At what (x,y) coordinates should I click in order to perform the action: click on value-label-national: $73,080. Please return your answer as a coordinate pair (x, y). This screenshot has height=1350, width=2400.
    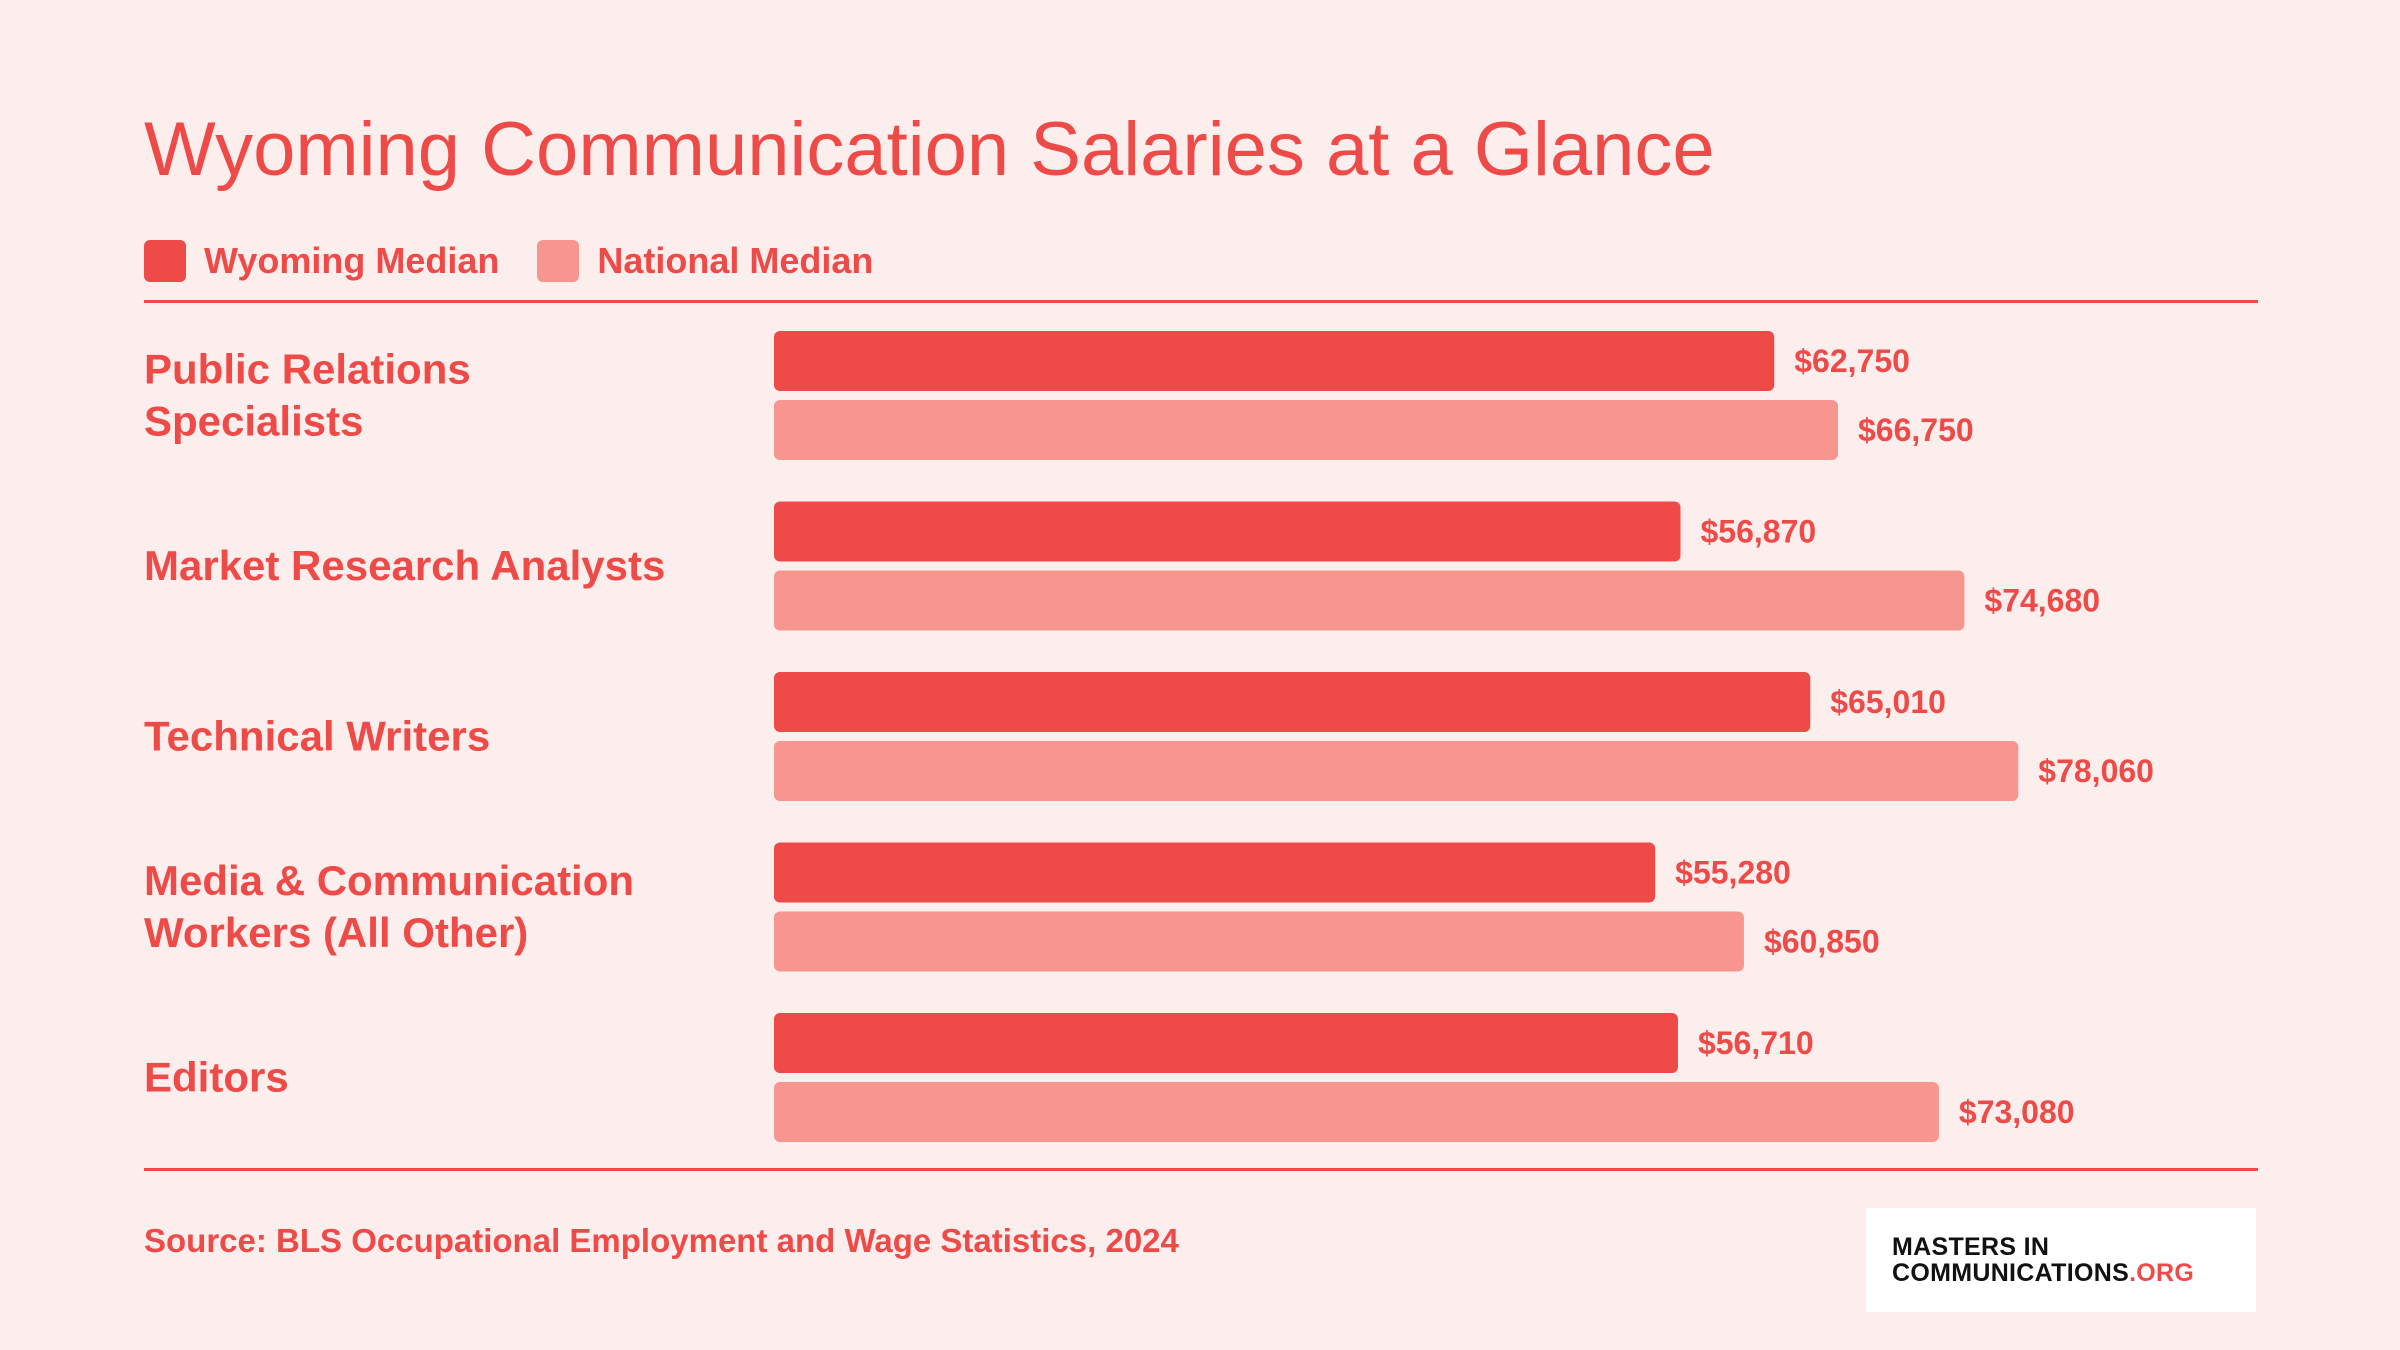
    Looking at the image, I should click on (2017, 1112).